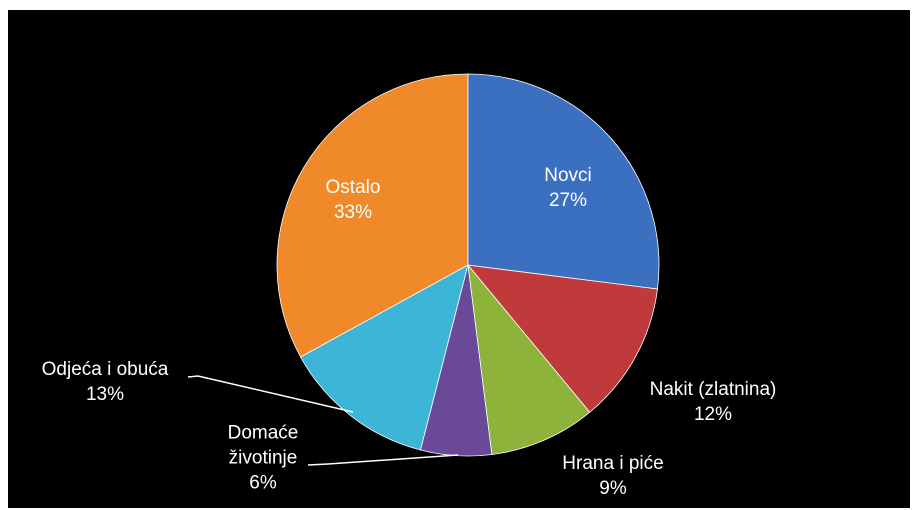 This screenshot has height=510, width=917. Describe the element at coordinates (613, 476) in the screenshot. I see `slice-label: Hrana i piće 9%` at that location.